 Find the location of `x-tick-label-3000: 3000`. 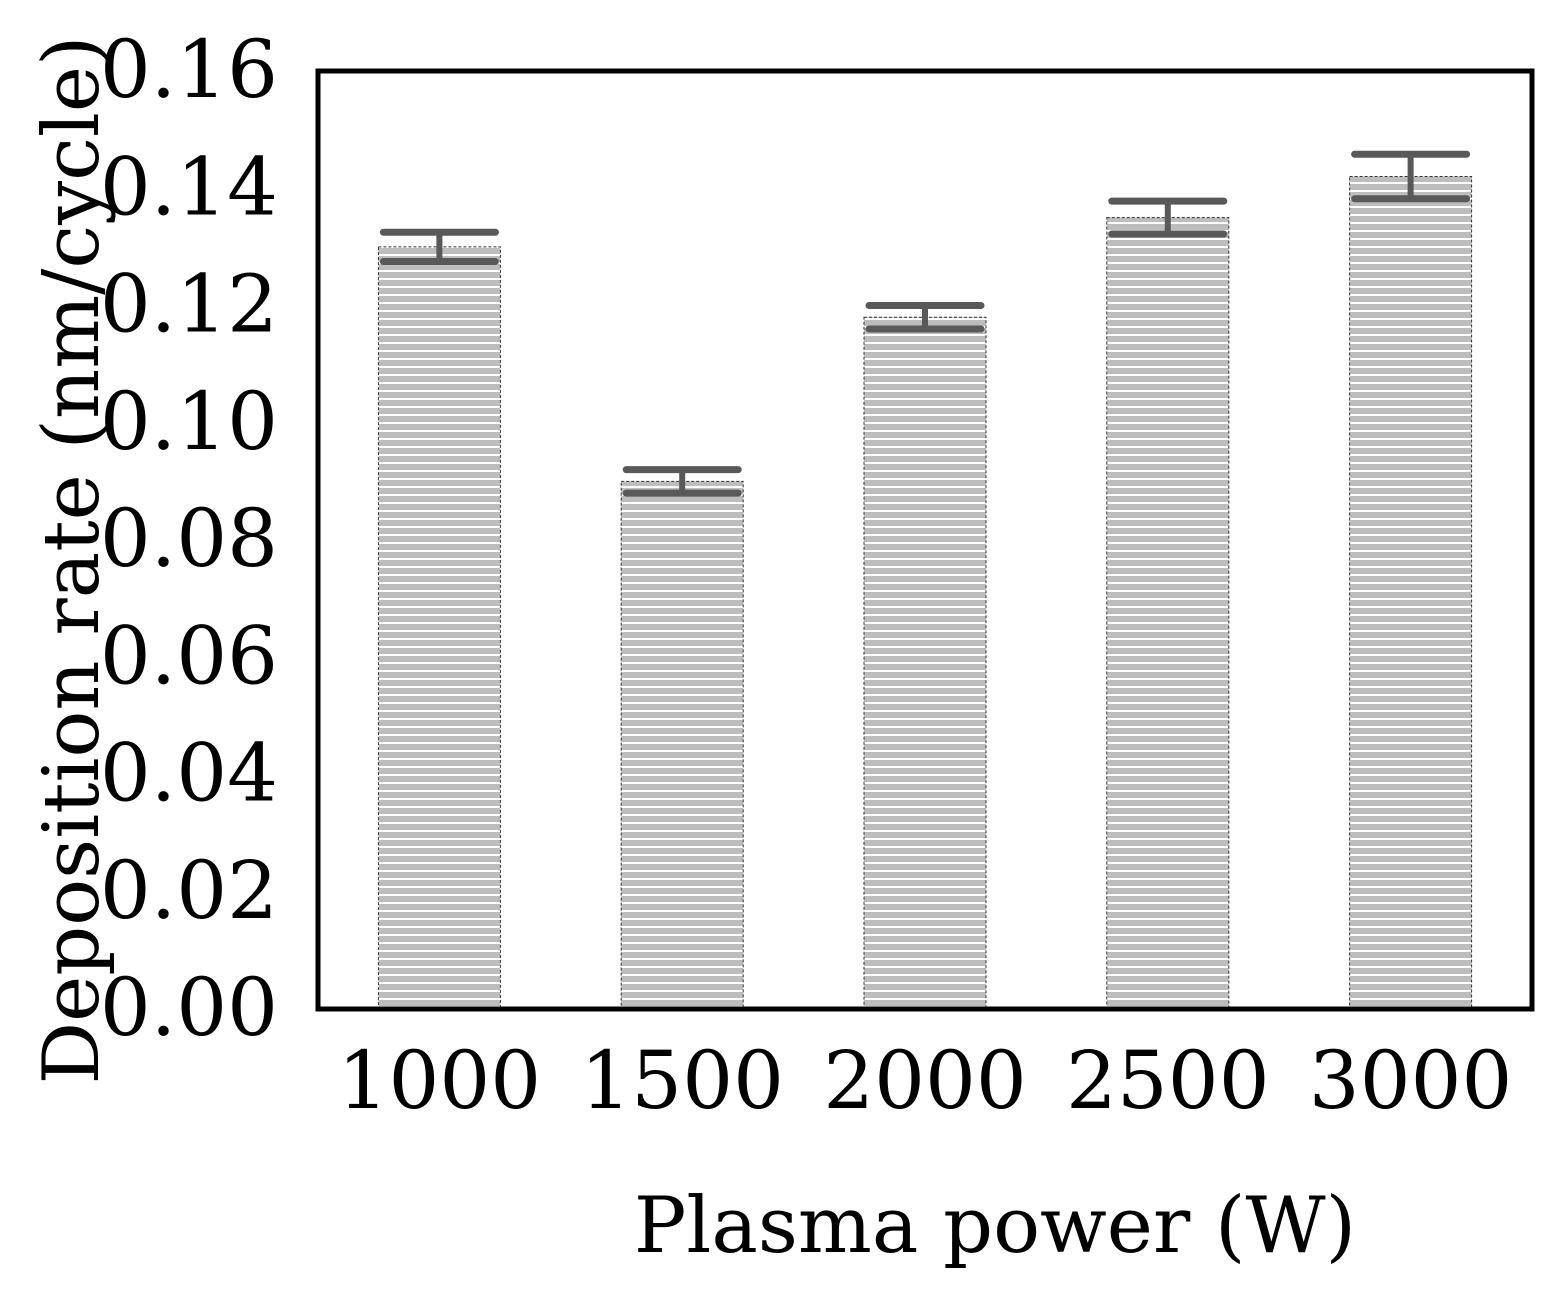

x-tick-label-3000: 3000 is located at coordinates (1411, 1080).